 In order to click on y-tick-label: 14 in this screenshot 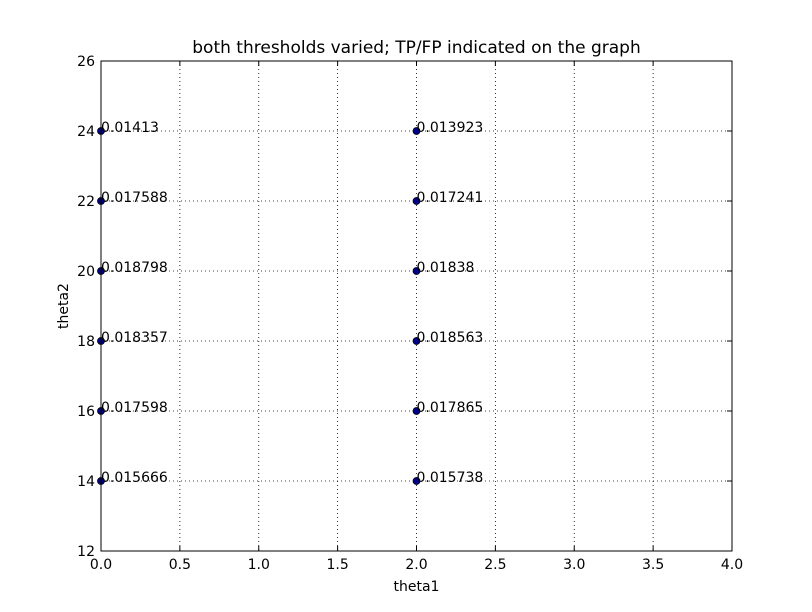, I will do `click(86, 482)`.